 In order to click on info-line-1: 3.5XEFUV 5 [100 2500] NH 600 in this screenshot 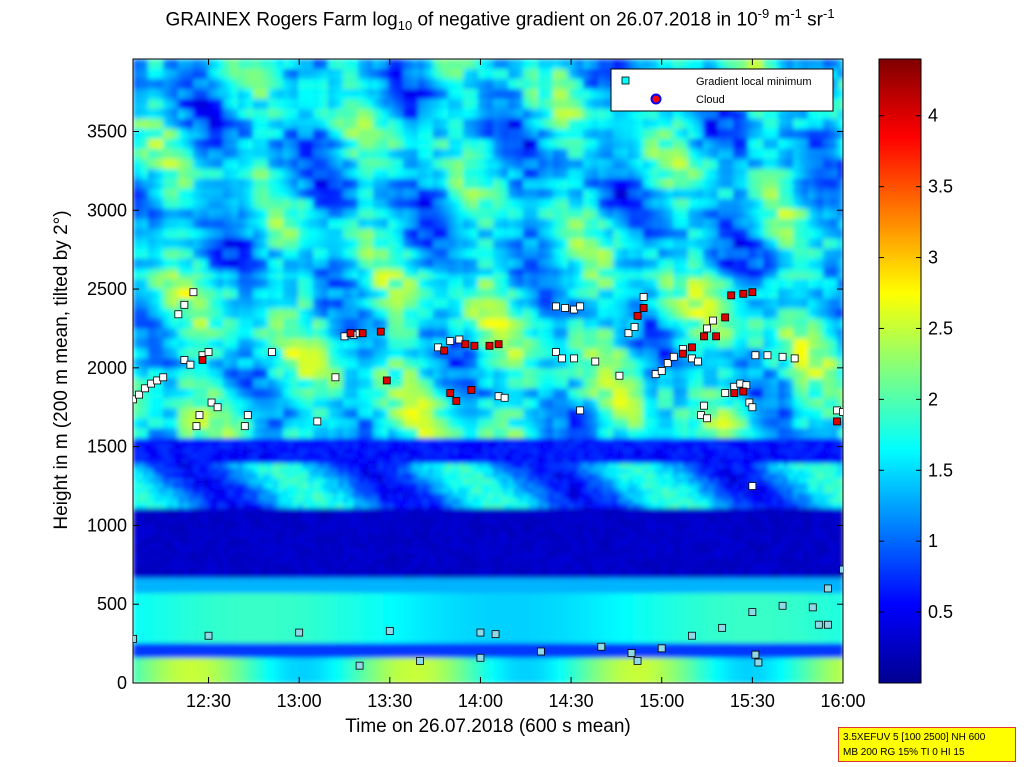, I will do `click(914, 737)`.